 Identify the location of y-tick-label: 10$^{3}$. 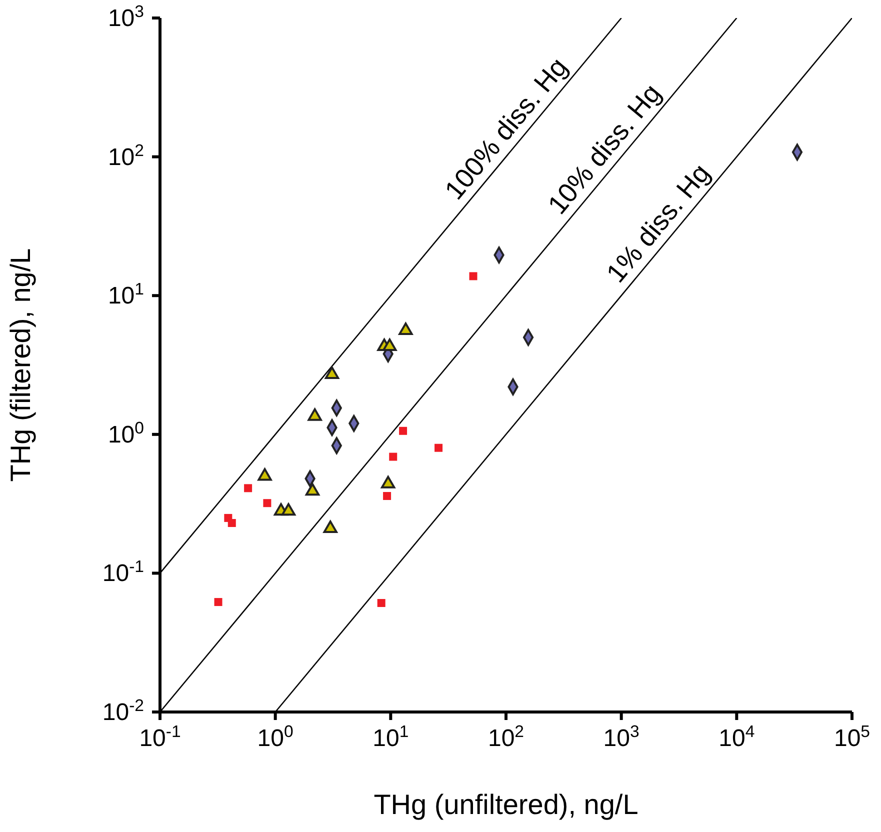
(126, 17).